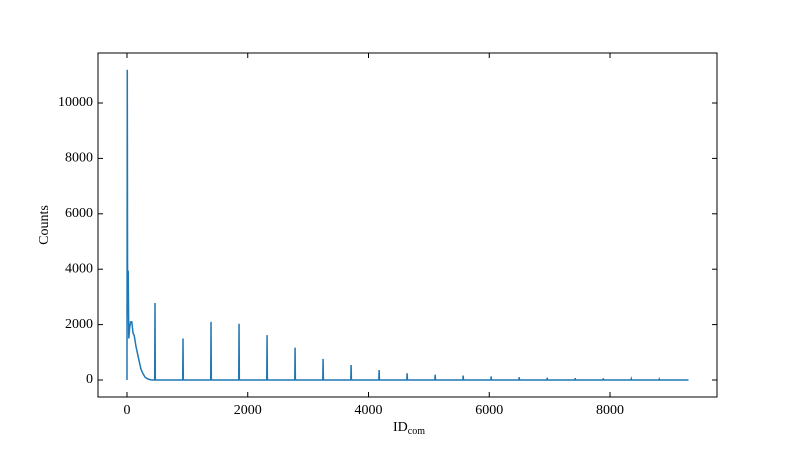  I want to click on x-axis-label: IDcom, so click(409, 428).